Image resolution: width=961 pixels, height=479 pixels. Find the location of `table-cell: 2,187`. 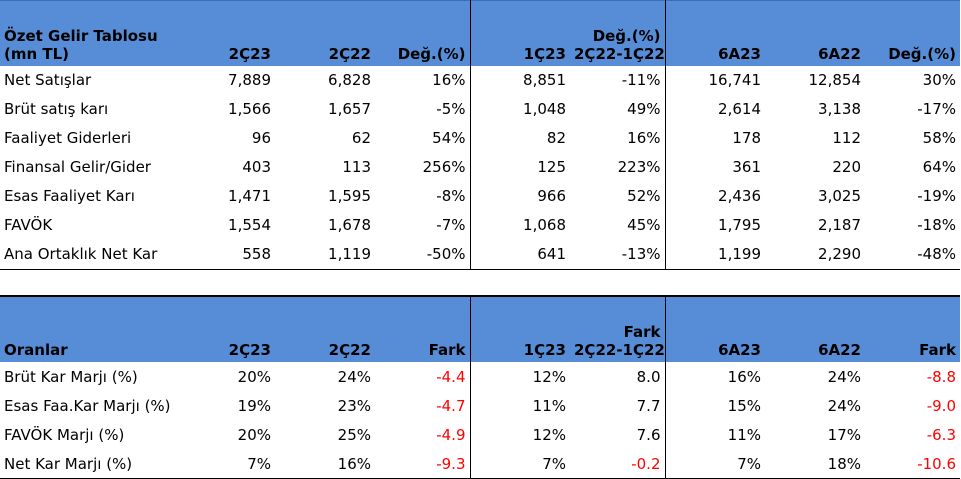

table-cell: 2,187 is located at coordinates (839, 225).